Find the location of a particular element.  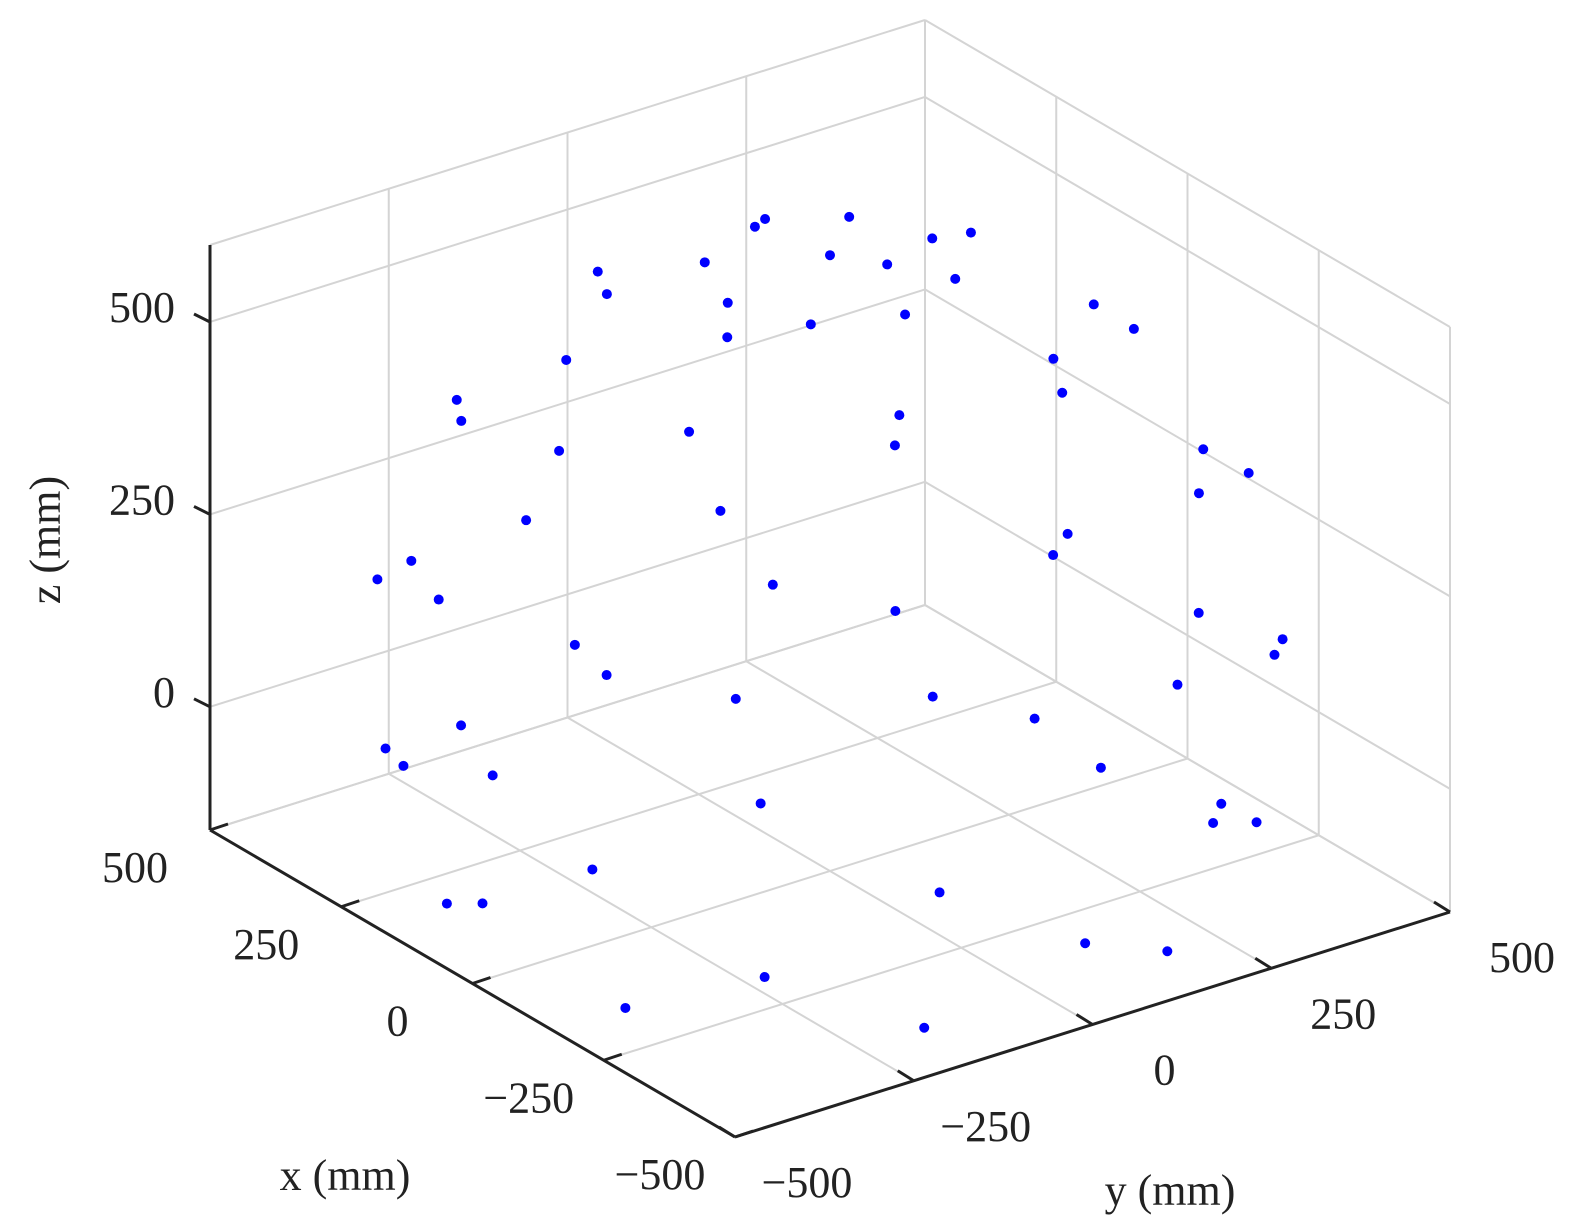

x-tick-label: 500 is located at coordinates (135, 867).